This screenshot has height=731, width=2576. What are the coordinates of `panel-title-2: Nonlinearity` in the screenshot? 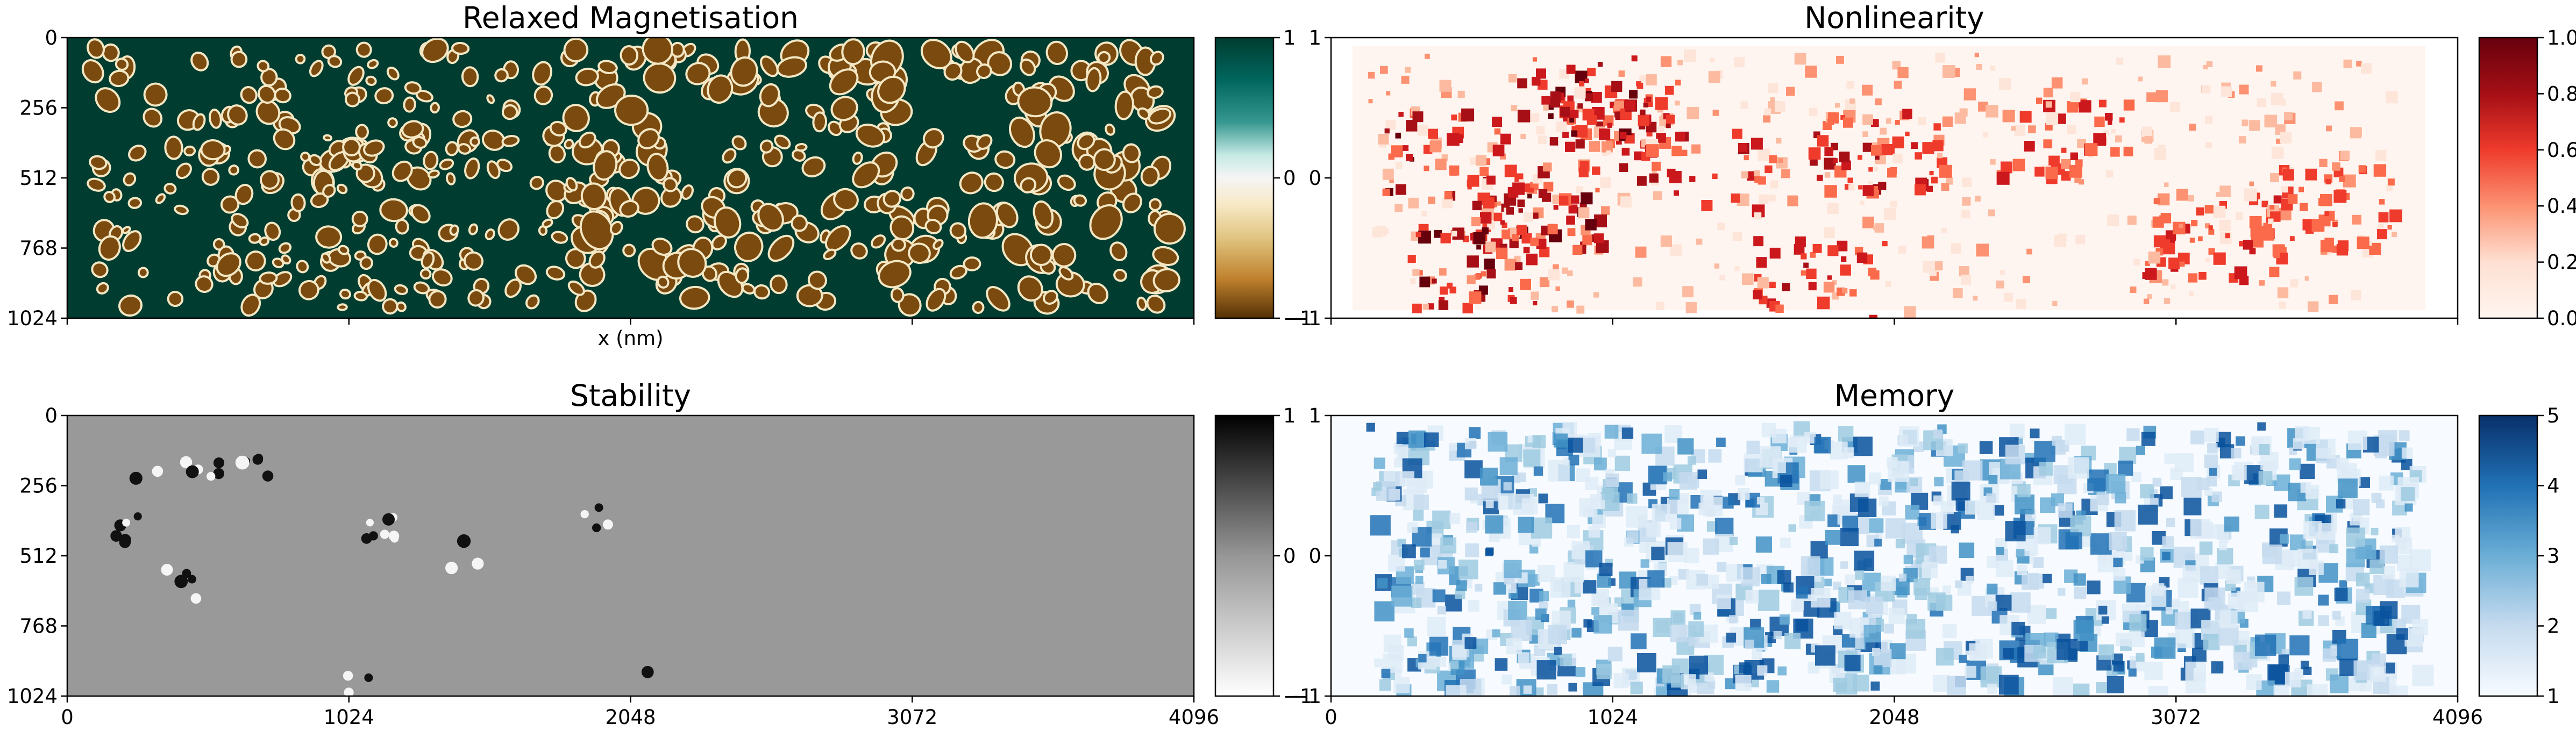 It's located at (1894, 18).